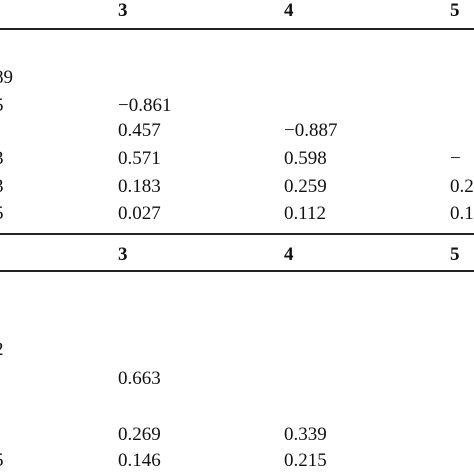 The width and height of the screenshot is (474, 474). What do you see at coordinates (139, 158) in the screenshot?
I see `table-cell: 0.571` at bounding box center [139, 158].